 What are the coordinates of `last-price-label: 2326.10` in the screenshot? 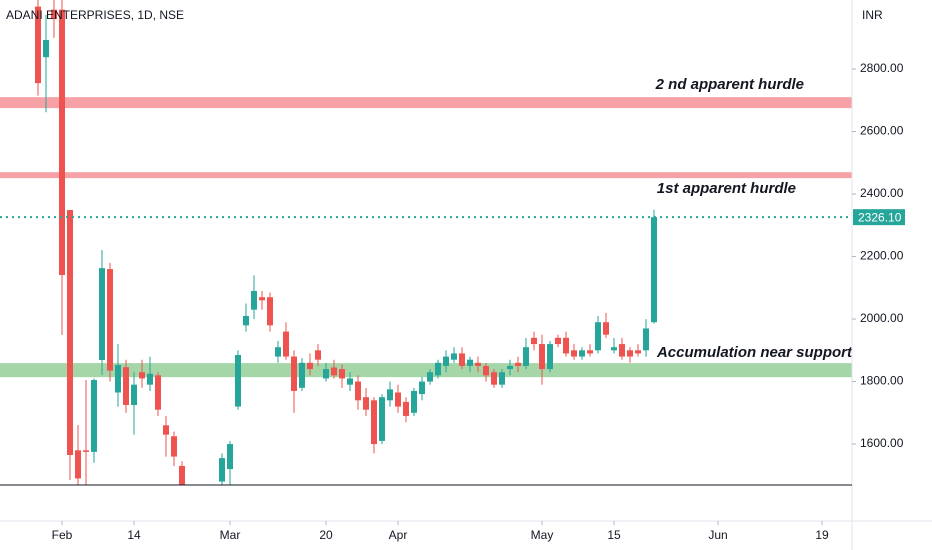 It's located at (880, 217).